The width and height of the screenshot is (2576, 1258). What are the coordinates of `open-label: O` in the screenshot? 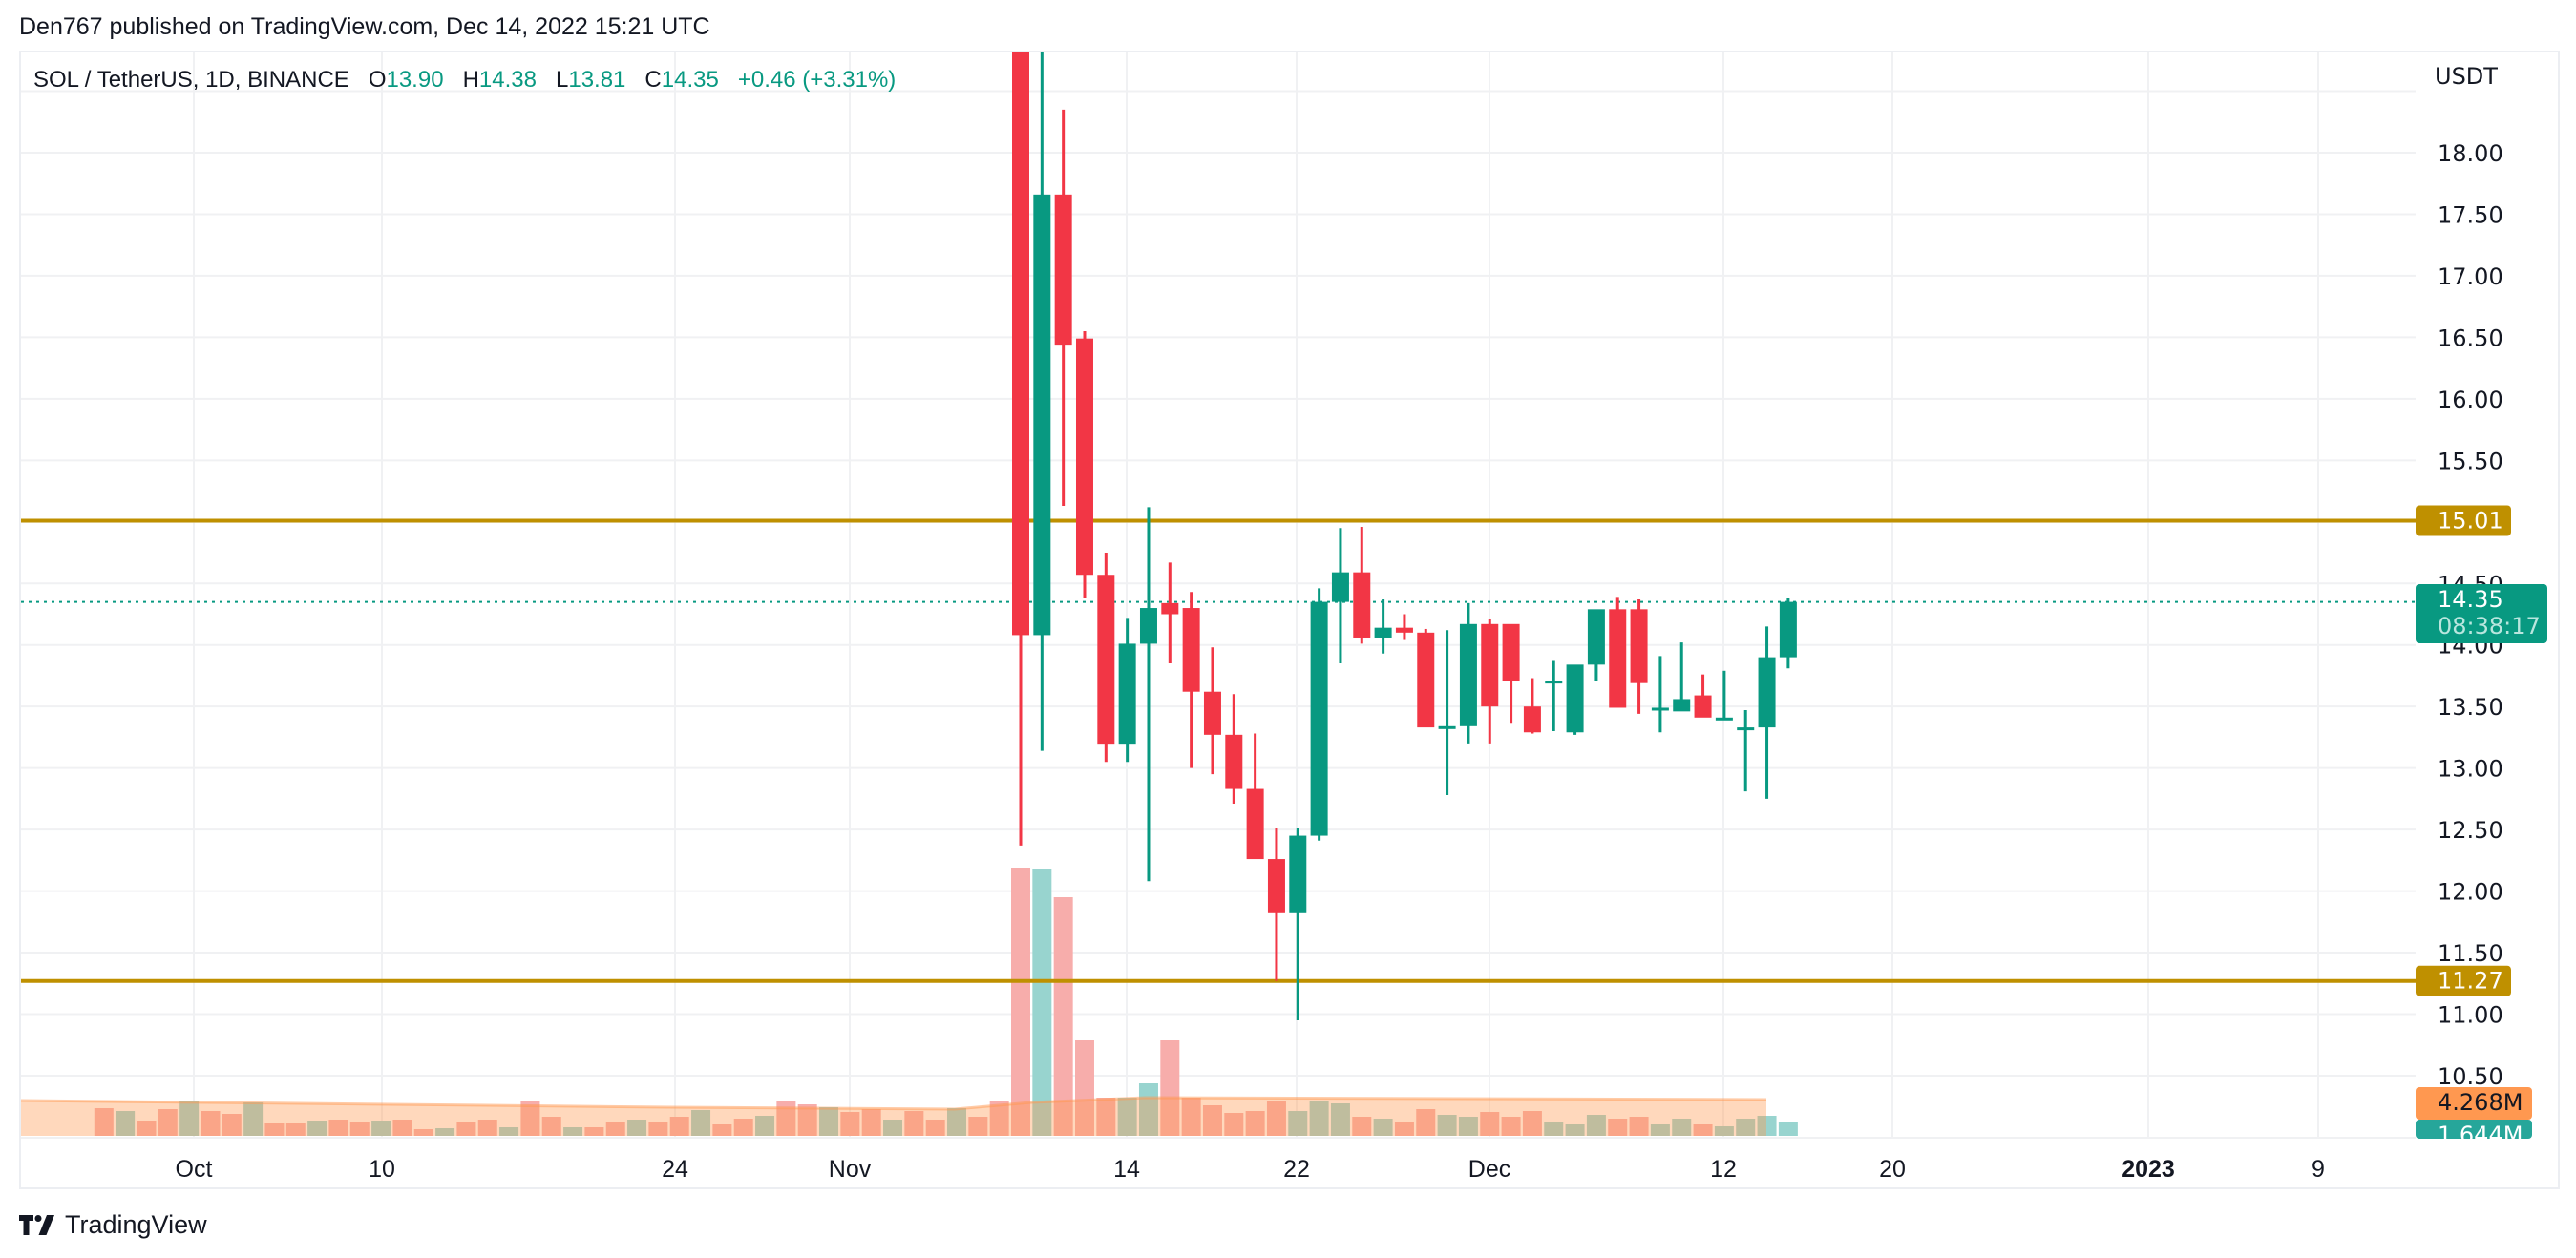 It's located at (377, 80).